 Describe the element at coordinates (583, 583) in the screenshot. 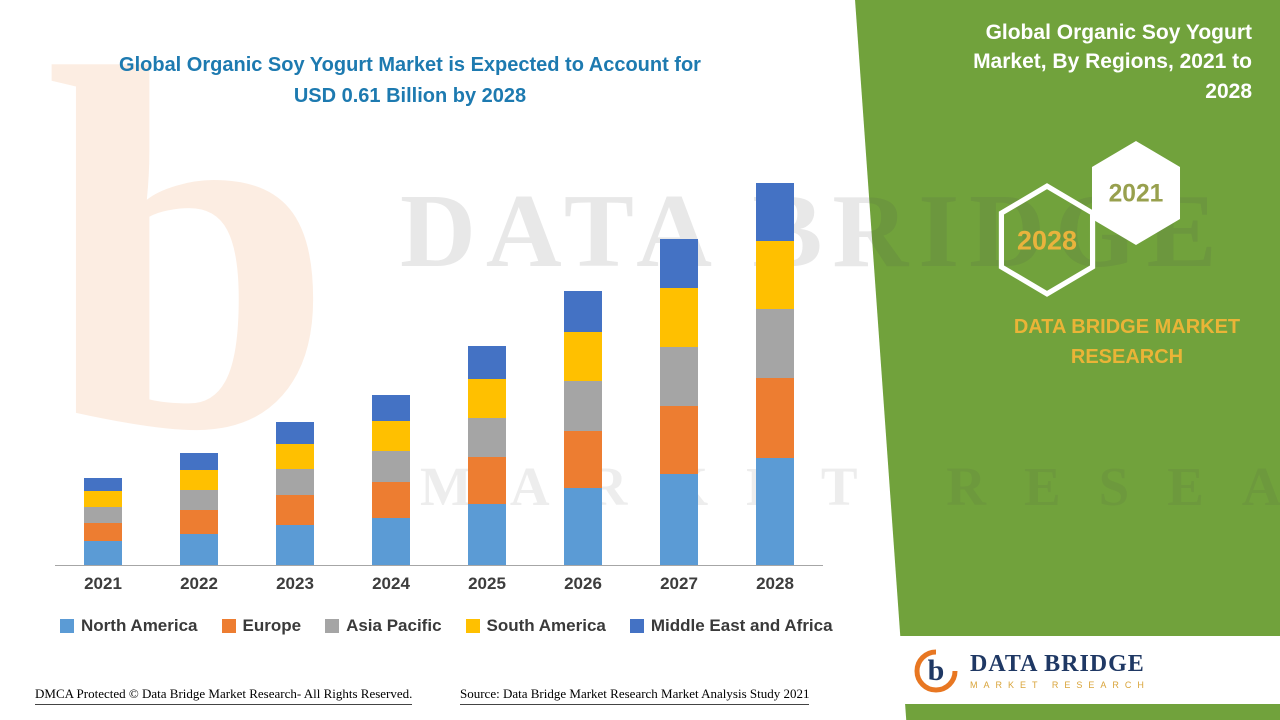

I see `x-axis-label: 2026` at that location.